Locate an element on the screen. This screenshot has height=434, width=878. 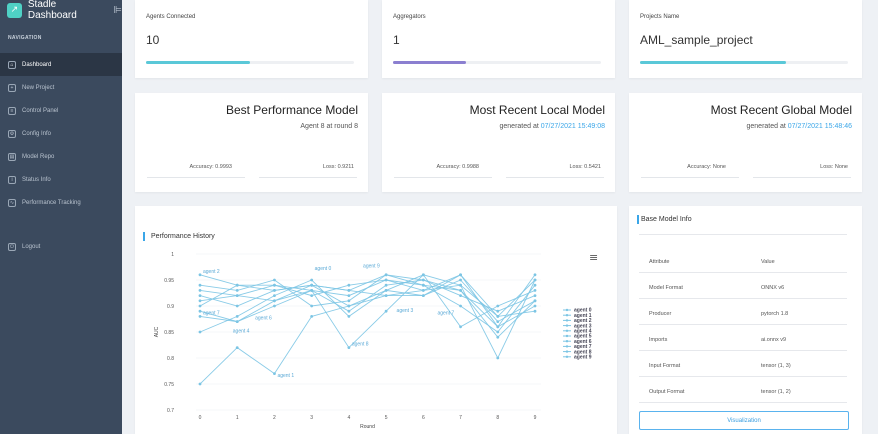
performance-history-title: Performance History is located at coordinates (183, 236).